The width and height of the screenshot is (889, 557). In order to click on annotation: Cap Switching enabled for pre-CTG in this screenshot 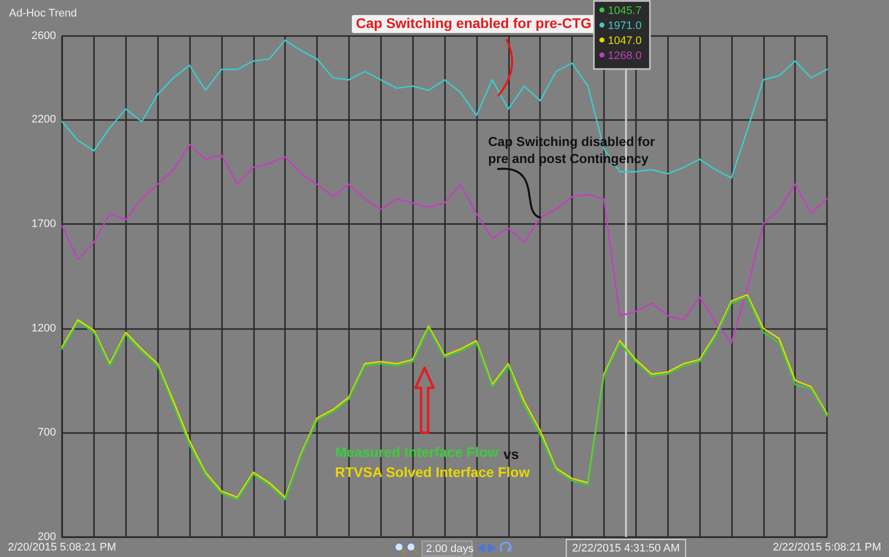, I will do `click(474, 23)`.